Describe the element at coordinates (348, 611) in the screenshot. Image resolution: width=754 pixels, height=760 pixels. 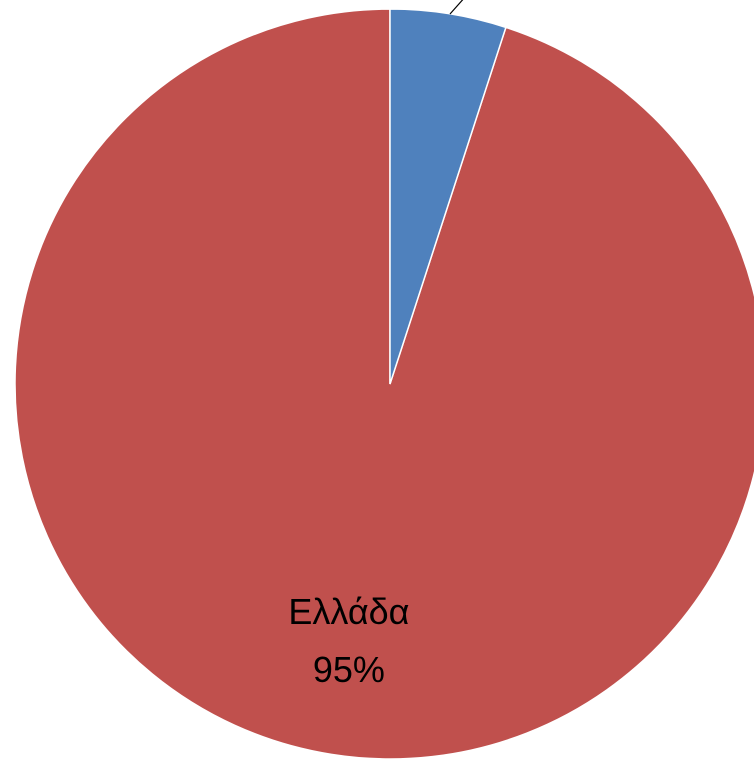
I see `slice-label: Ελλάδα` at that location.